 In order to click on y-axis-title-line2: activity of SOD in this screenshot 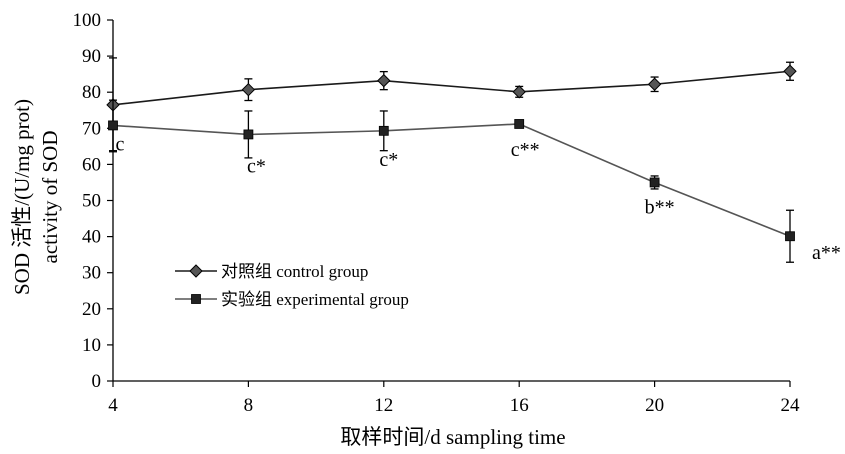, I will do `click(50, 197)`.